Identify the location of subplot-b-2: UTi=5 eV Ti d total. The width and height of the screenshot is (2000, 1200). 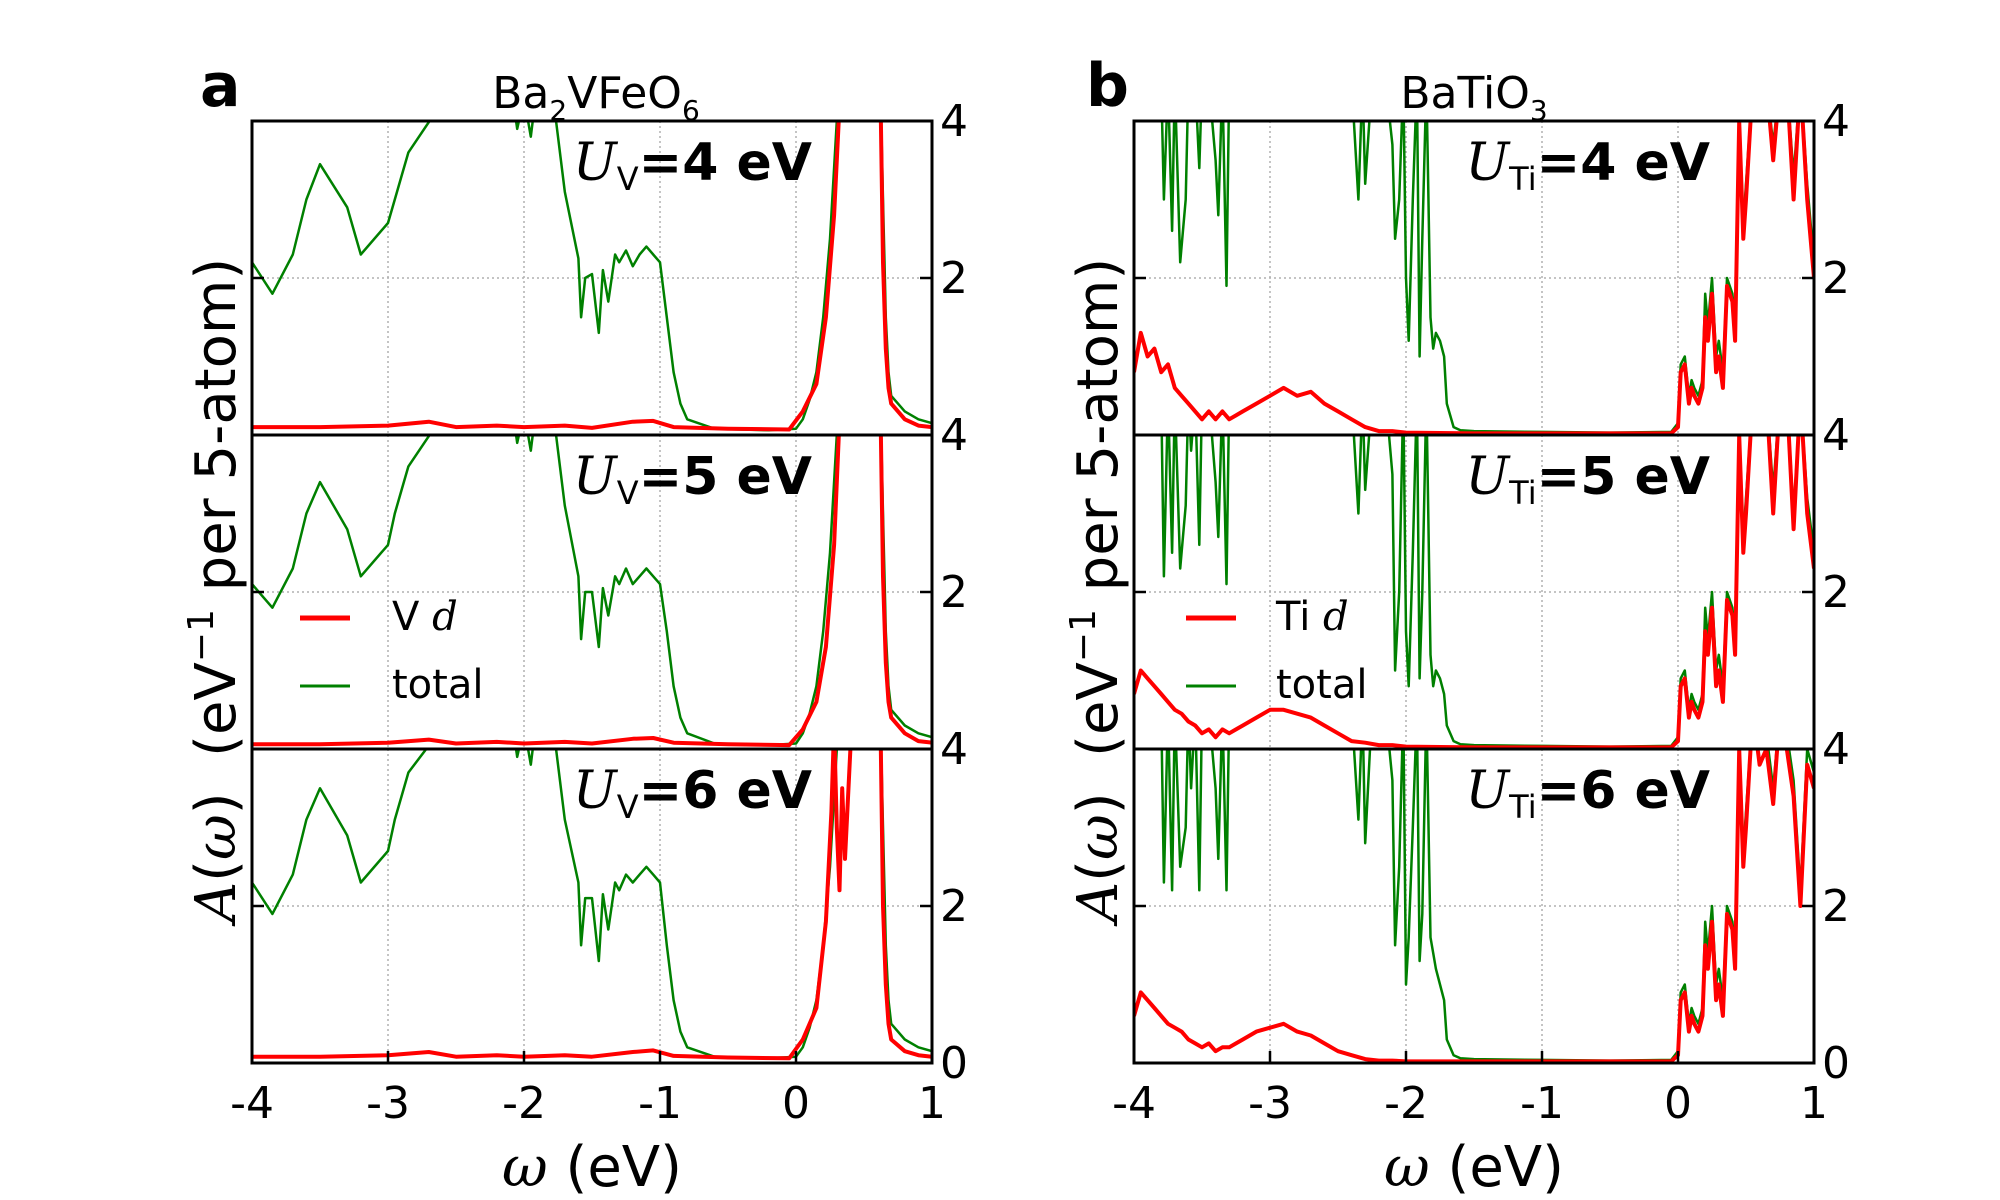
(1474, 592).